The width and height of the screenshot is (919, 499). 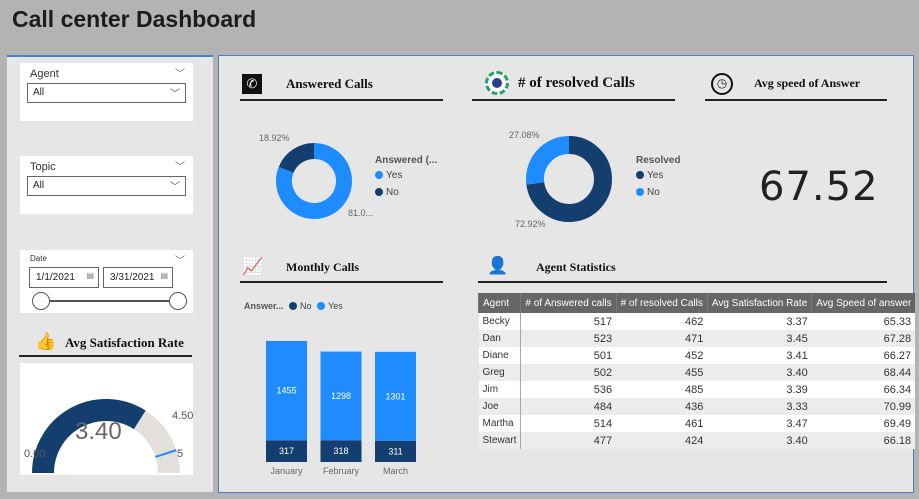 What do you see at coordinates (39, 185) in the screenshot?
I see `topic-value: All` at bounding box center [39, 185].